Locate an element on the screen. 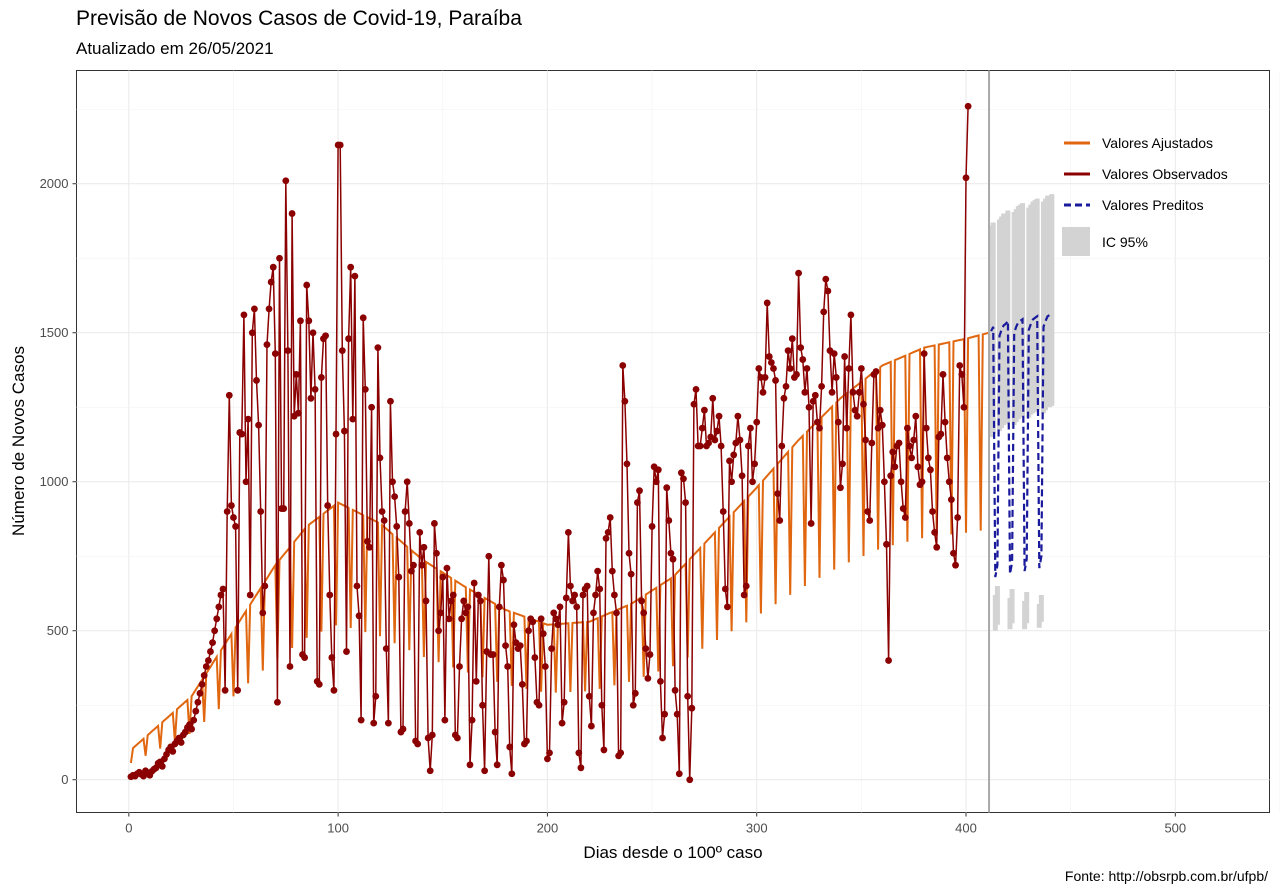  x-tick-label: 0 is located at coordinates (128, 828).